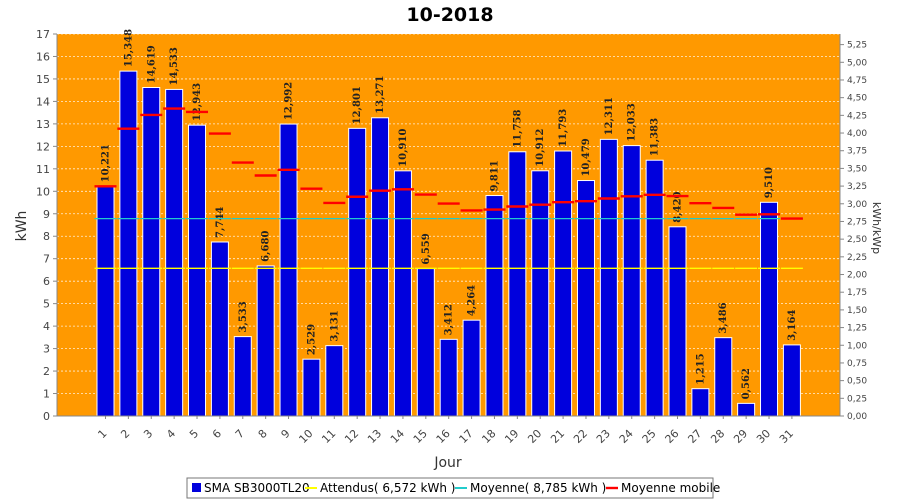 The height and width of the screenshot is (504, 900). What do you see at coordinates (43, 101) in the screenshot?
I see `y-tick-label: 14` at bounding box center [43, 101].